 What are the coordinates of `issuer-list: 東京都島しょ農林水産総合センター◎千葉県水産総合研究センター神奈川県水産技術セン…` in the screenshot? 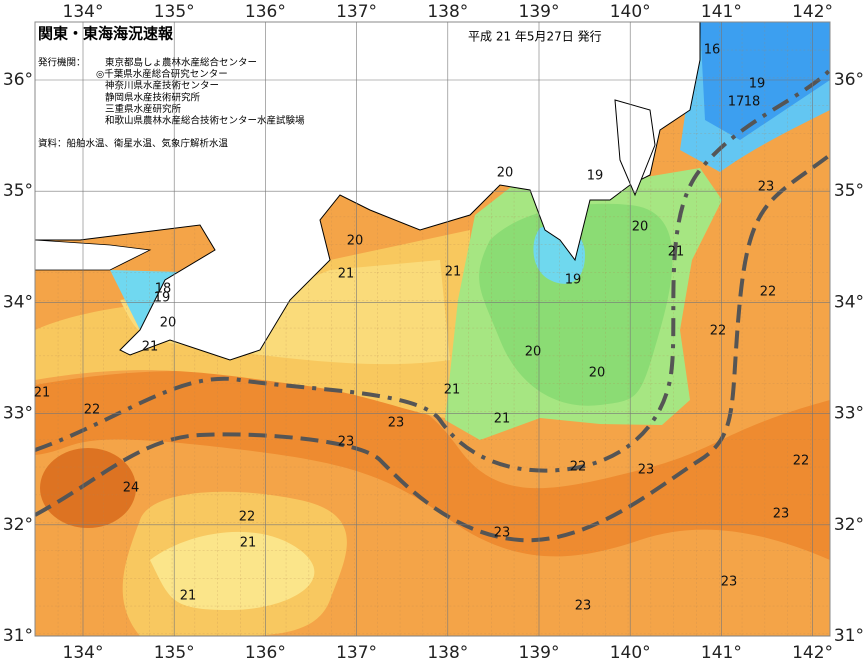 It's located at (200, 92).